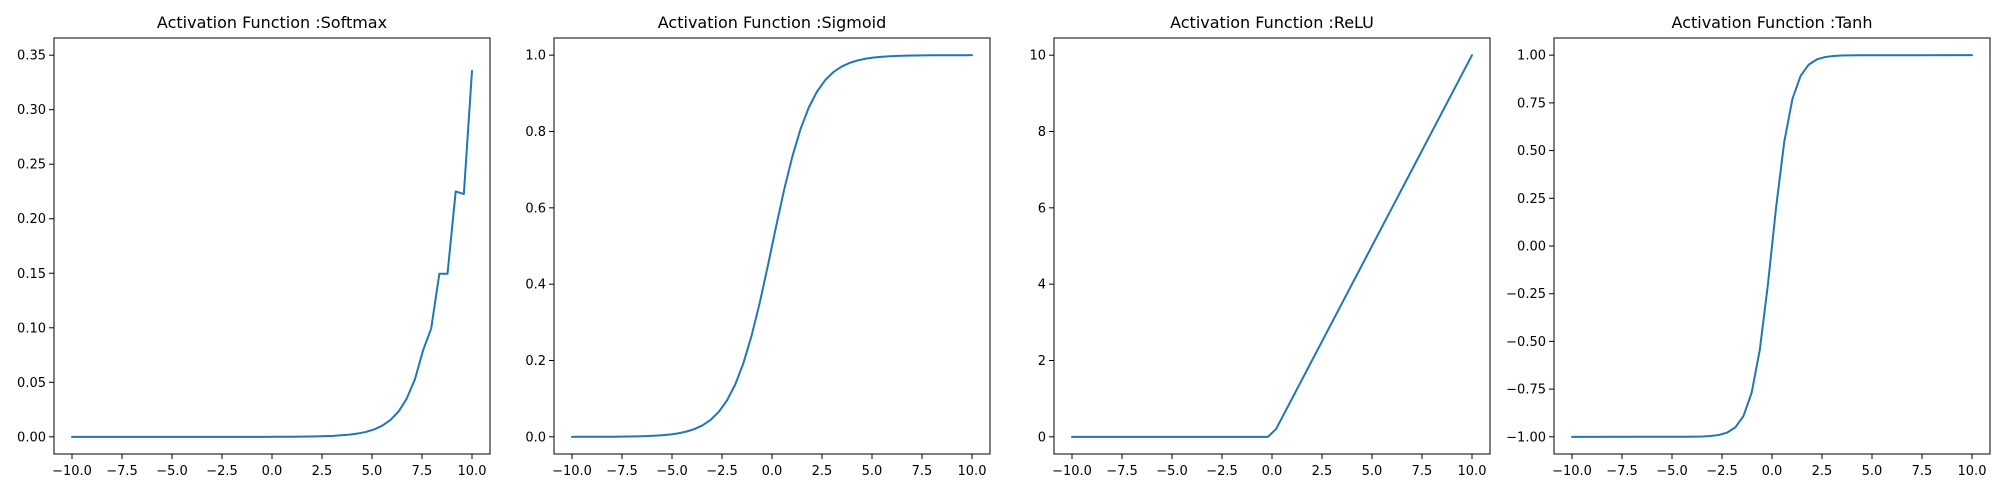 The width and height of the screenshot is (2000, 500). I want to click on y-tick-label: −1.00, so click(1526, 437).